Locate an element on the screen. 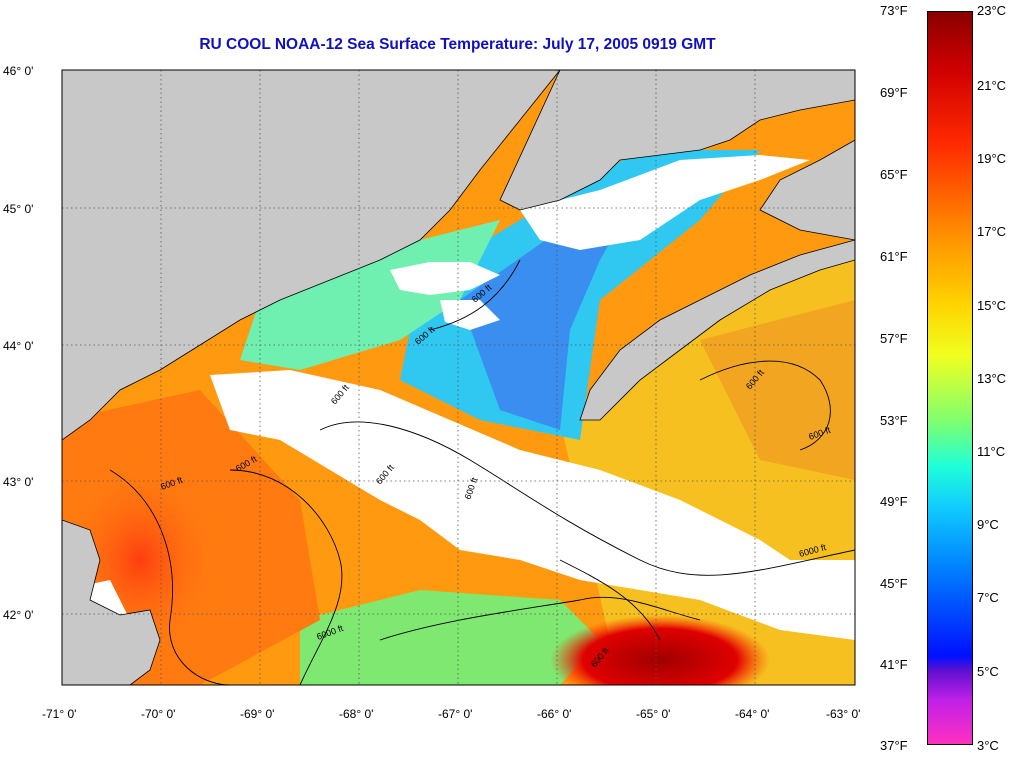  colorbar-f-label: 37°F is located at coordinates (894, 745).